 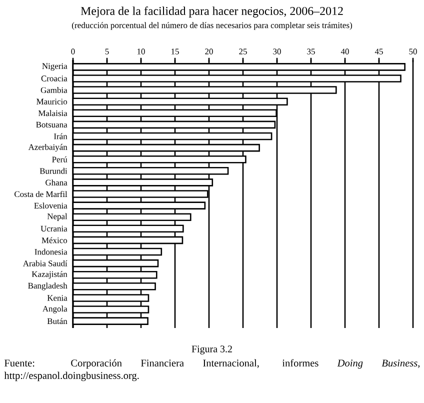 What do you see at coordinates (57, 298) in the screenshot?
I see `y-tick-label: Kenia` at bounding box center [57, 298].